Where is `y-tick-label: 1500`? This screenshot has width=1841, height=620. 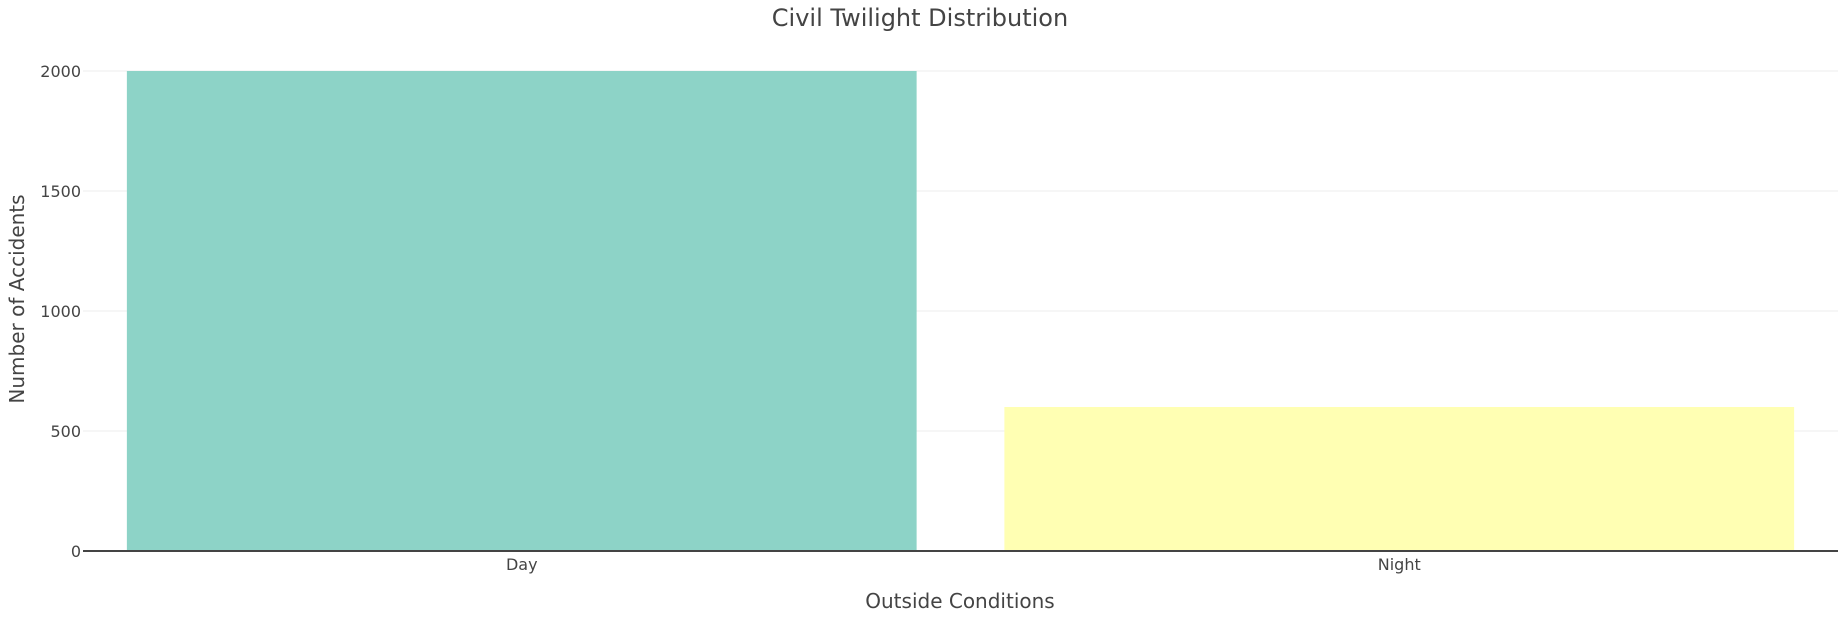 y-tick-label: 1500 is located at coordinates (60, 191).